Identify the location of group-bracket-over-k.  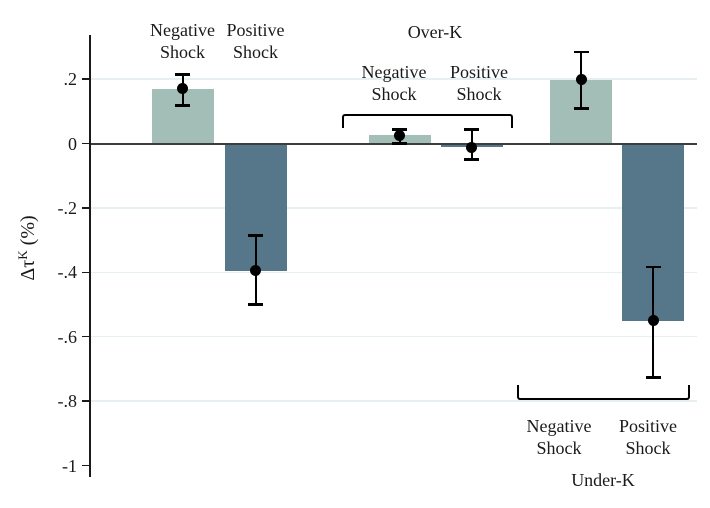
(427, 121).